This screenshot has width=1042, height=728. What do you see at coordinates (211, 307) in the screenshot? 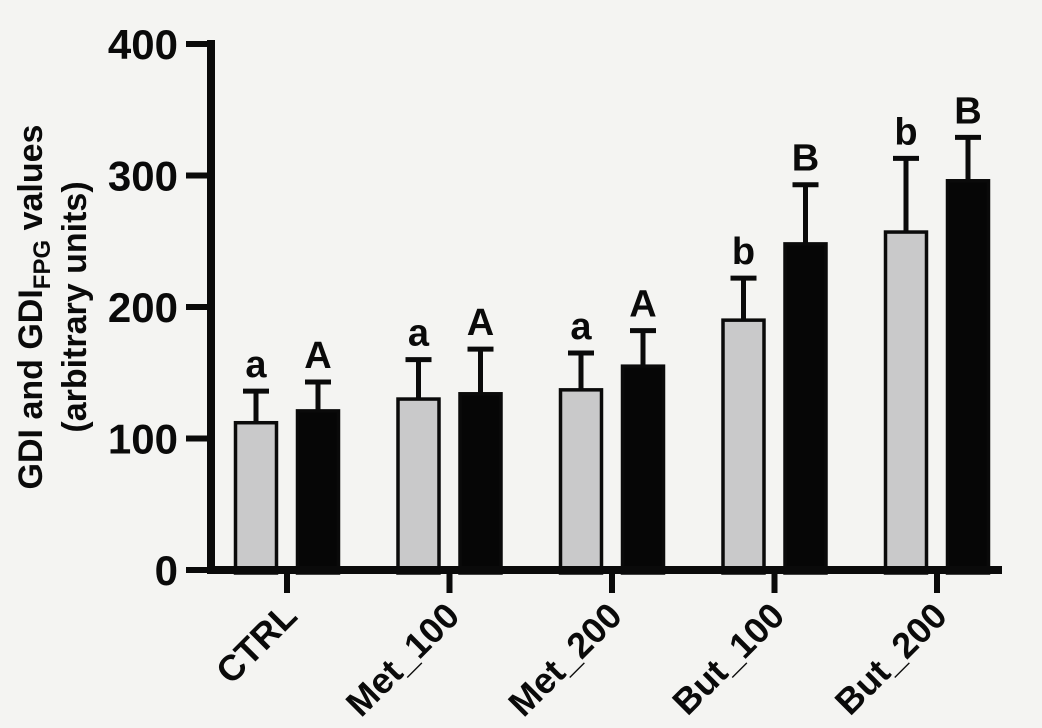
I see `y-axis-line` at bounding box center [211, 307].